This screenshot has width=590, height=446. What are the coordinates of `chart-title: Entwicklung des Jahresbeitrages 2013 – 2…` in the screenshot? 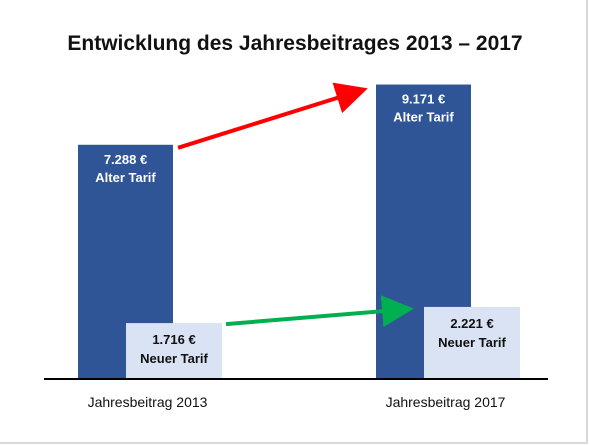 It's located at (295, 43).